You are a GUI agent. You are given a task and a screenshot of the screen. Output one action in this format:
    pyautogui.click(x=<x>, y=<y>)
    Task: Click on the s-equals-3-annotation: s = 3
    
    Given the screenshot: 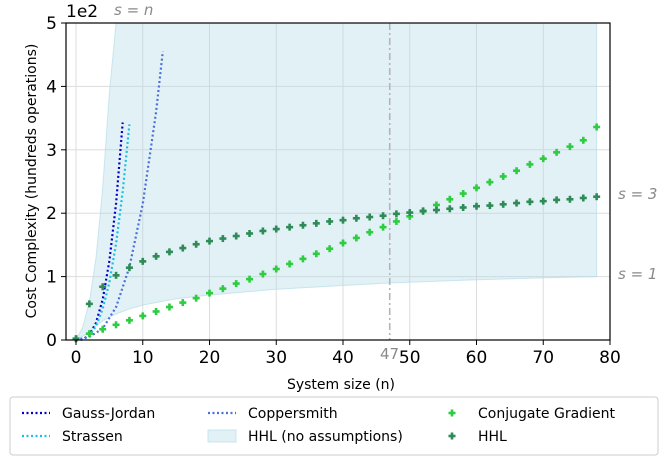 What is the action you would take?
    pyautogui.click(x=637, y=194)
    